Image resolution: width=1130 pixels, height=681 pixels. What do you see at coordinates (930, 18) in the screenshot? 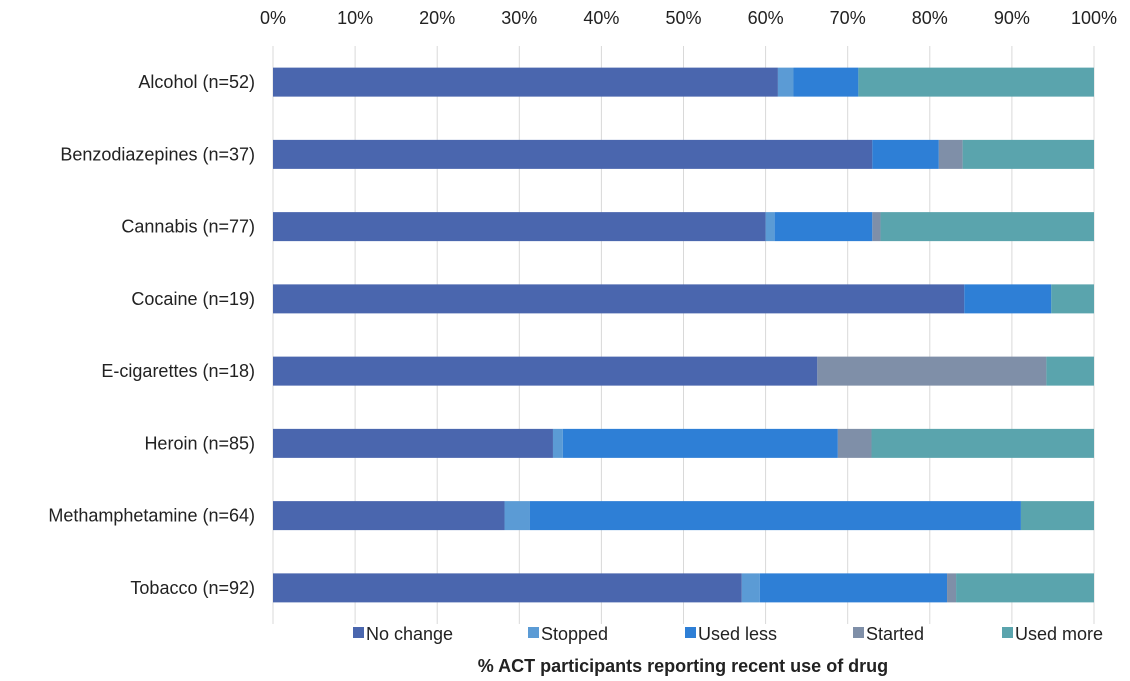
I see `x-tick-label: 80%` at bounding box center [930, 18].